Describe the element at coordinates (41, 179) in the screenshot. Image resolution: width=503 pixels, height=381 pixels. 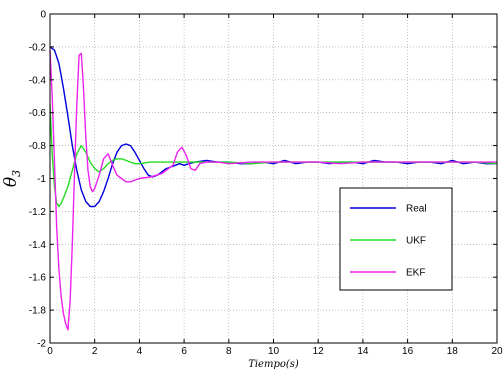
I see `y-tick-label: -1` at that location.